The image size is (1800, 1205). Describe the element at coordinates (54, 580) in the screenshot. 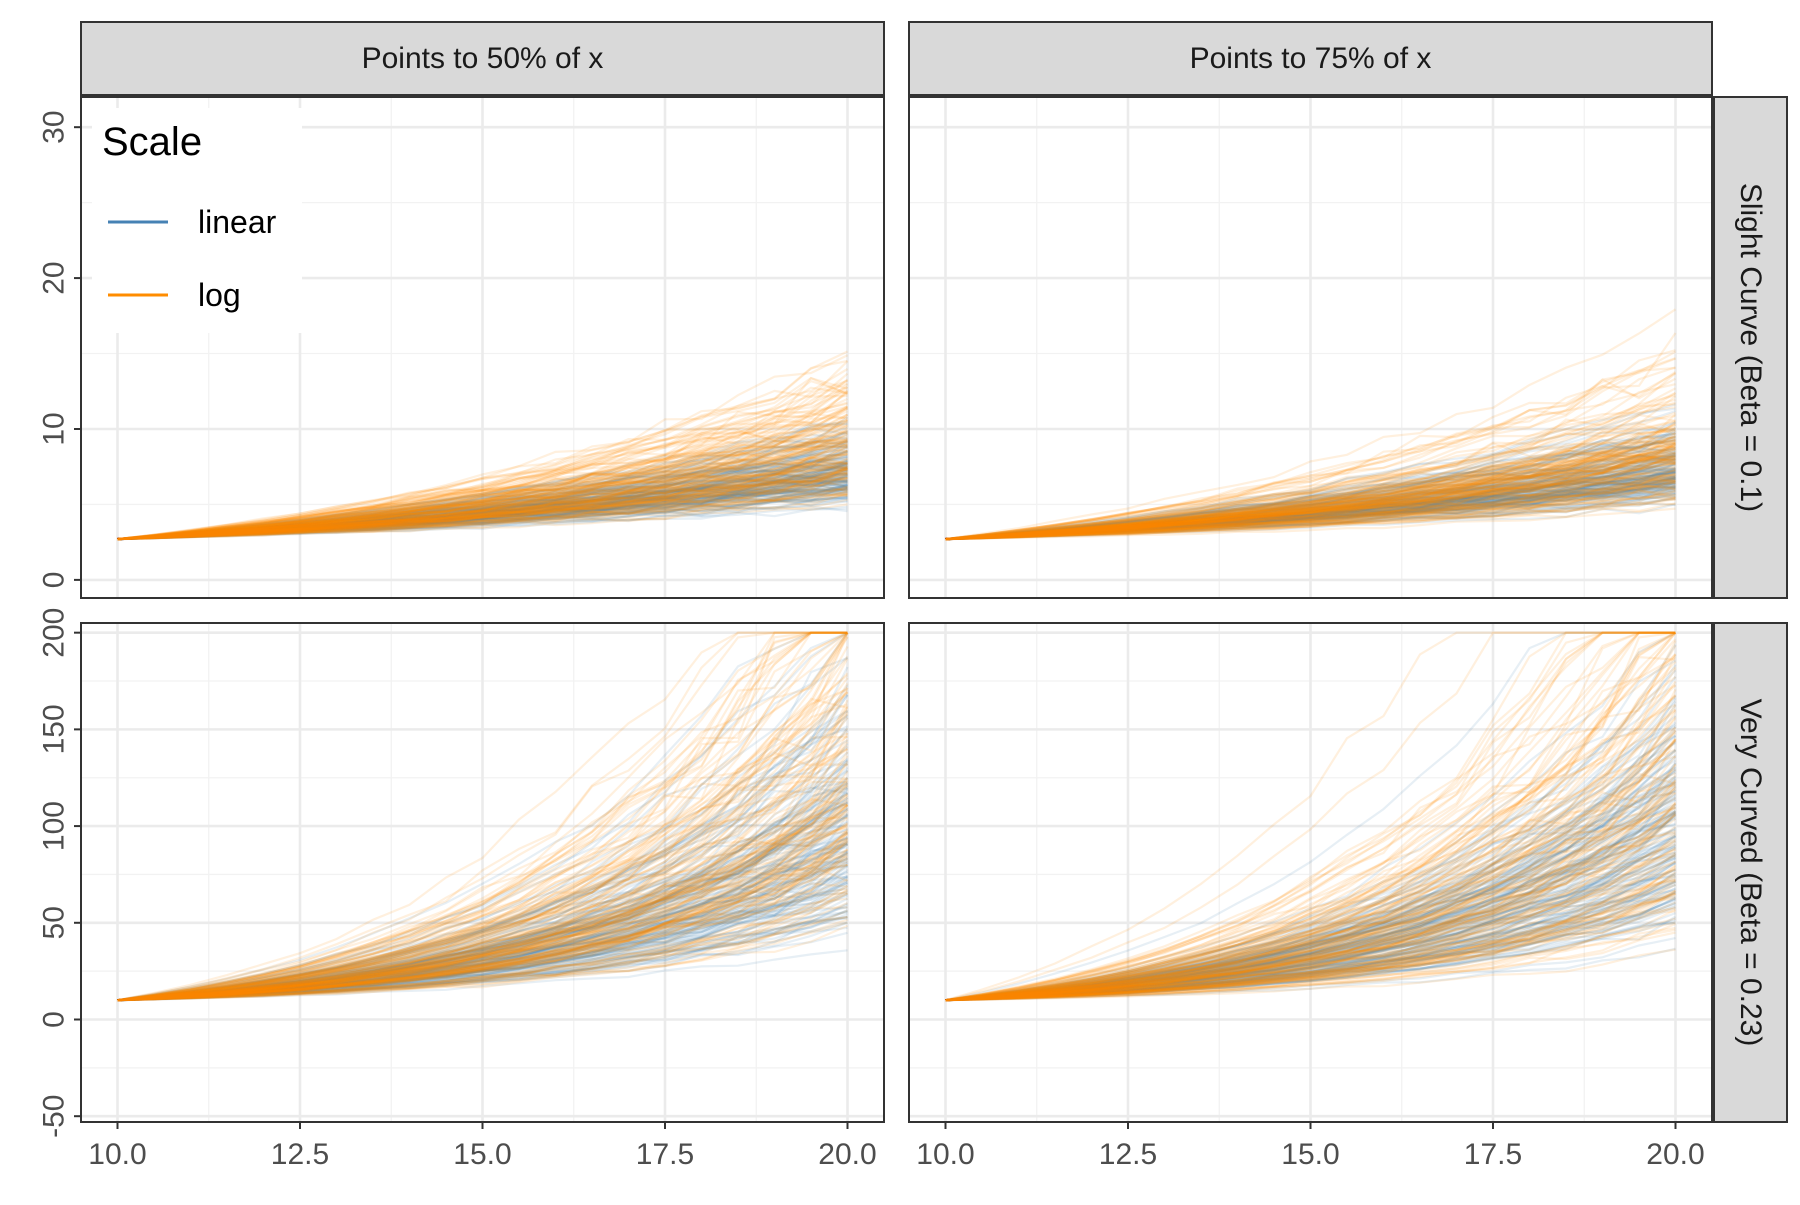

I see `y-axis-tick-label: 0` at that location.